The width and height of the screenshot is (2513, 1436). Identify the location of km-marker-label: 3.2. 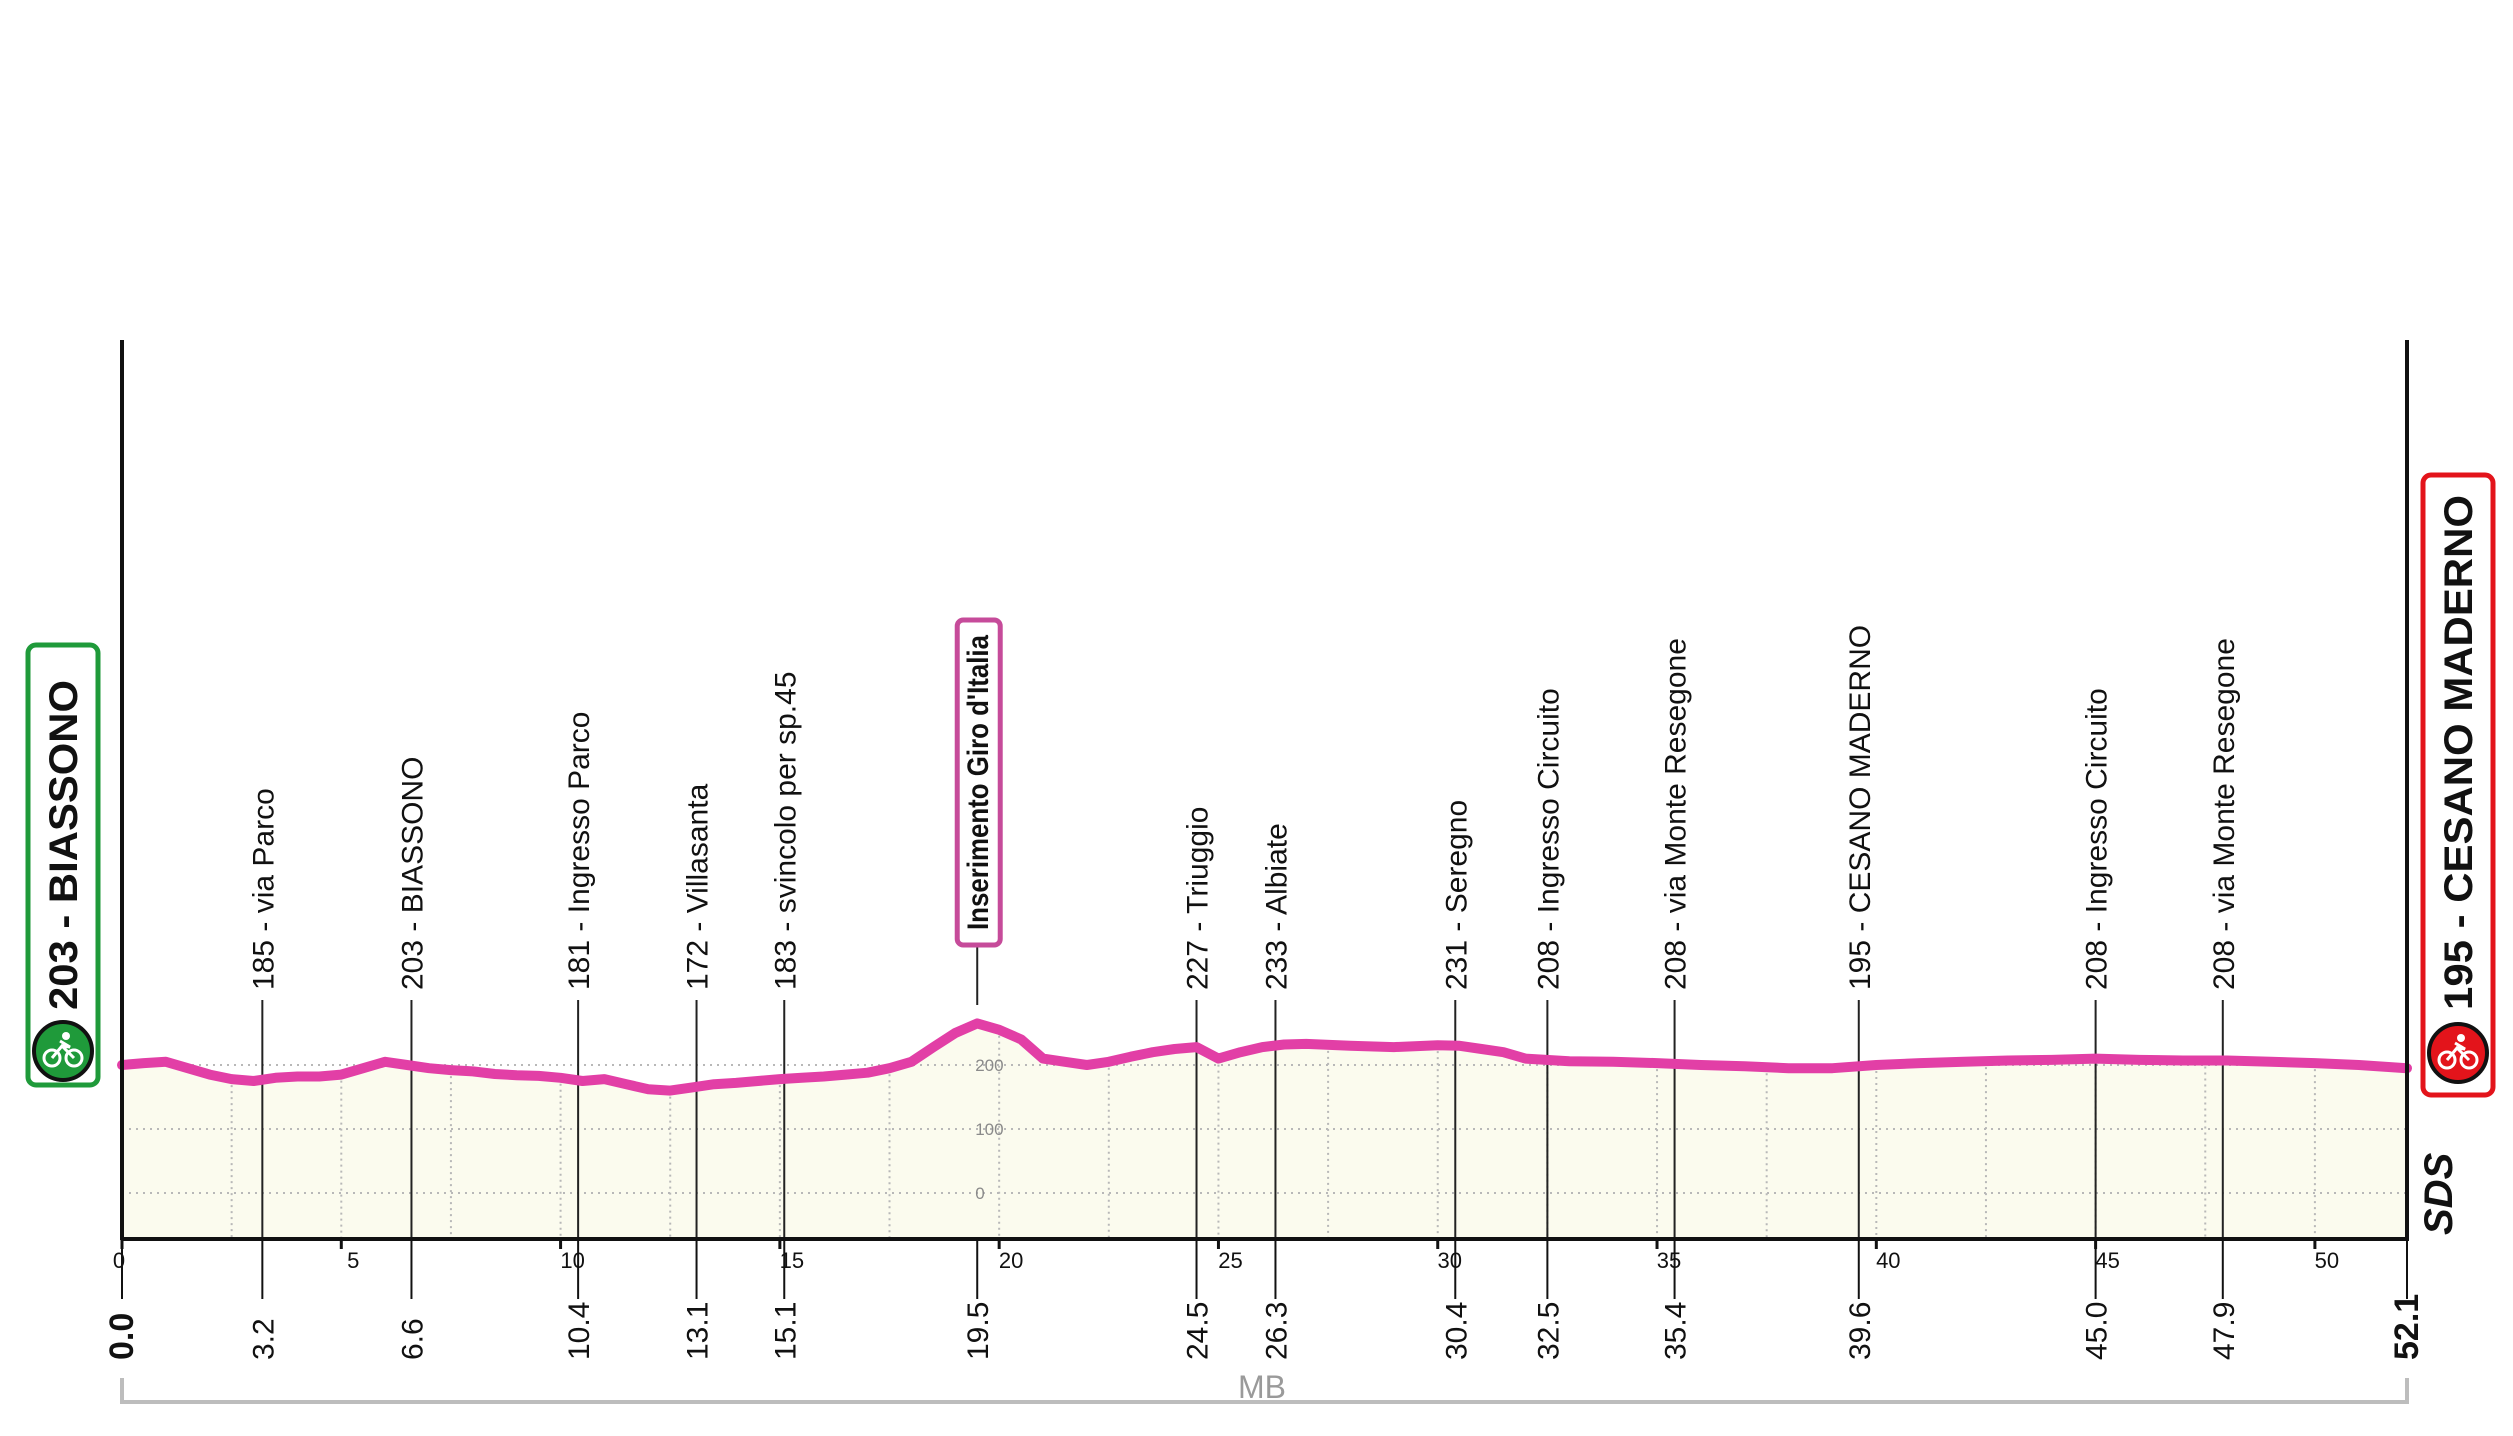
(263, 1339).